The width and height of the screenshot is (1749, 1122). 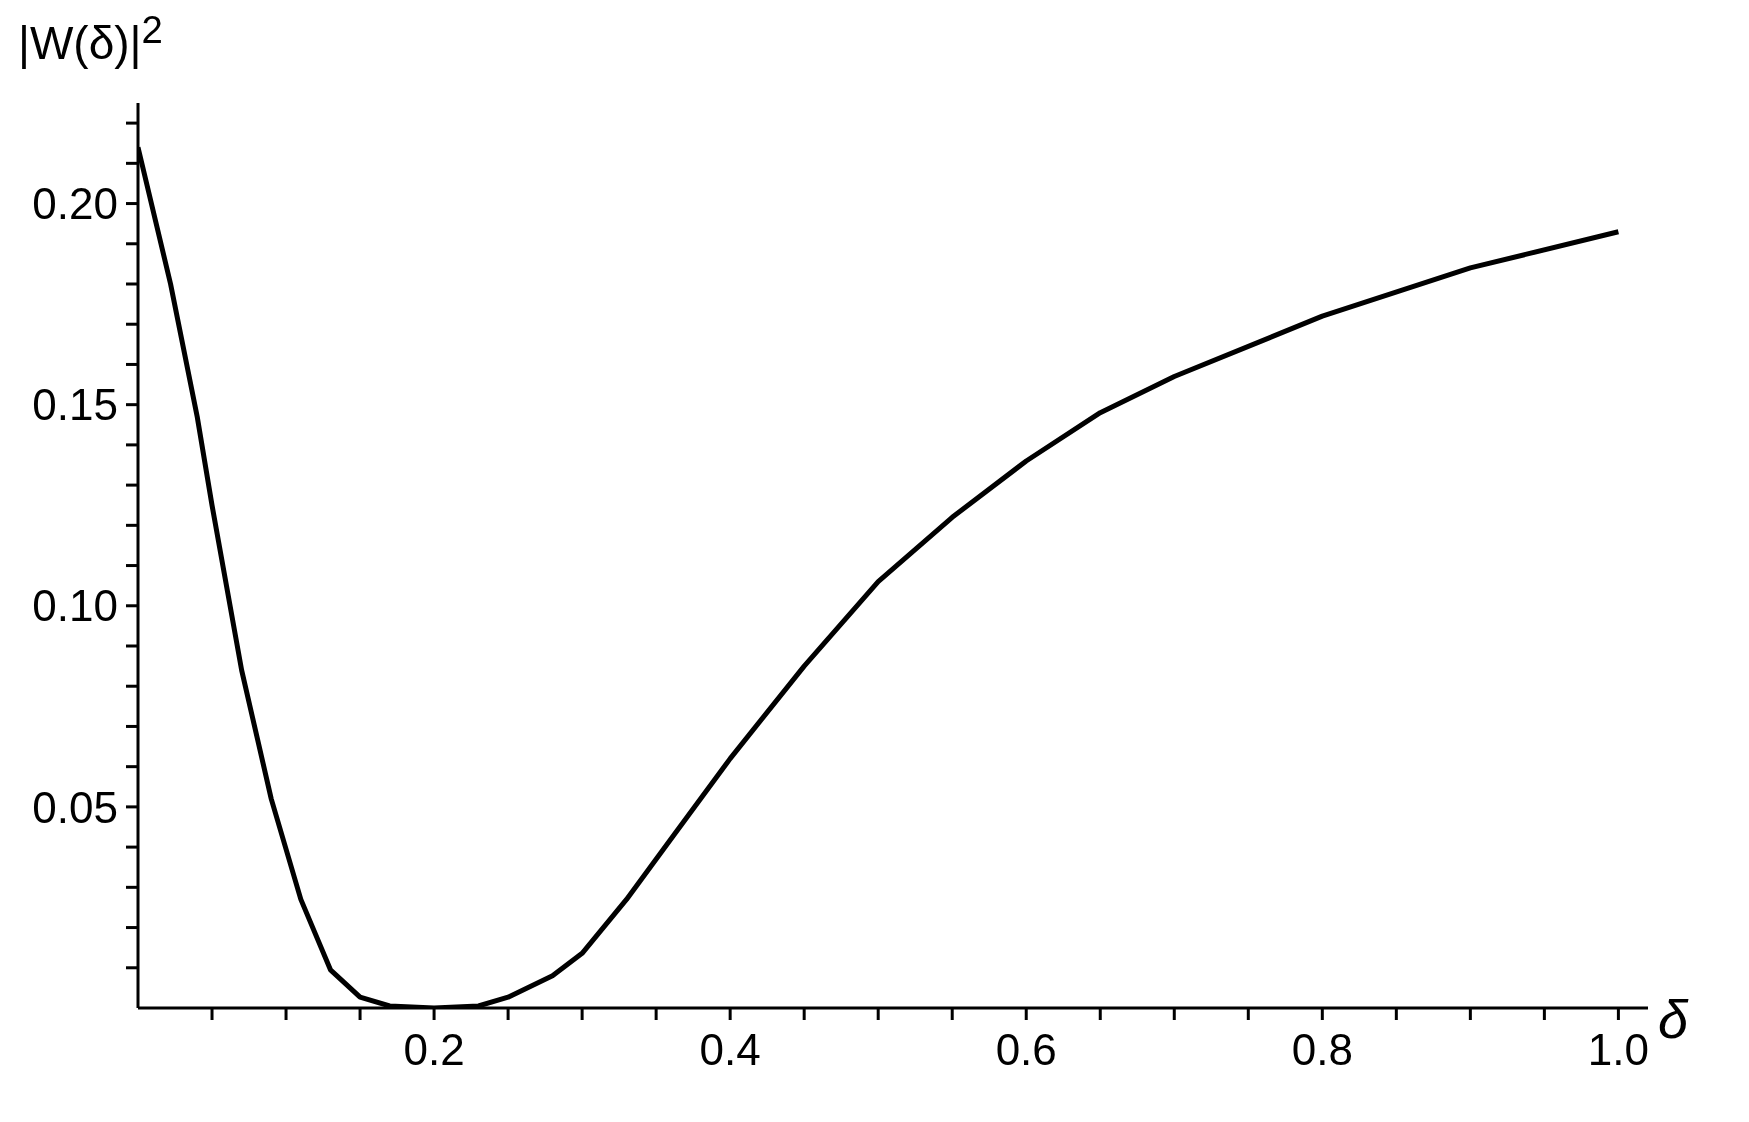 I want to click on y-tick-label: 0.20, so click(x=75, y=204).